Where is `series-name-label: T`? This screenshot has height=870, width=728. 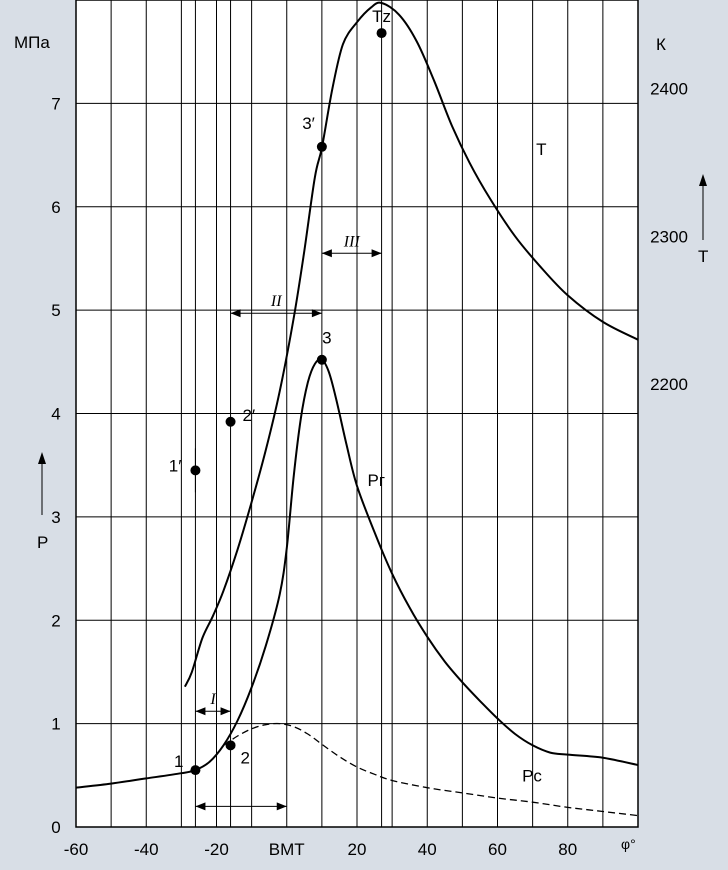 series-name-label: T is located at coordinates (541, 149).